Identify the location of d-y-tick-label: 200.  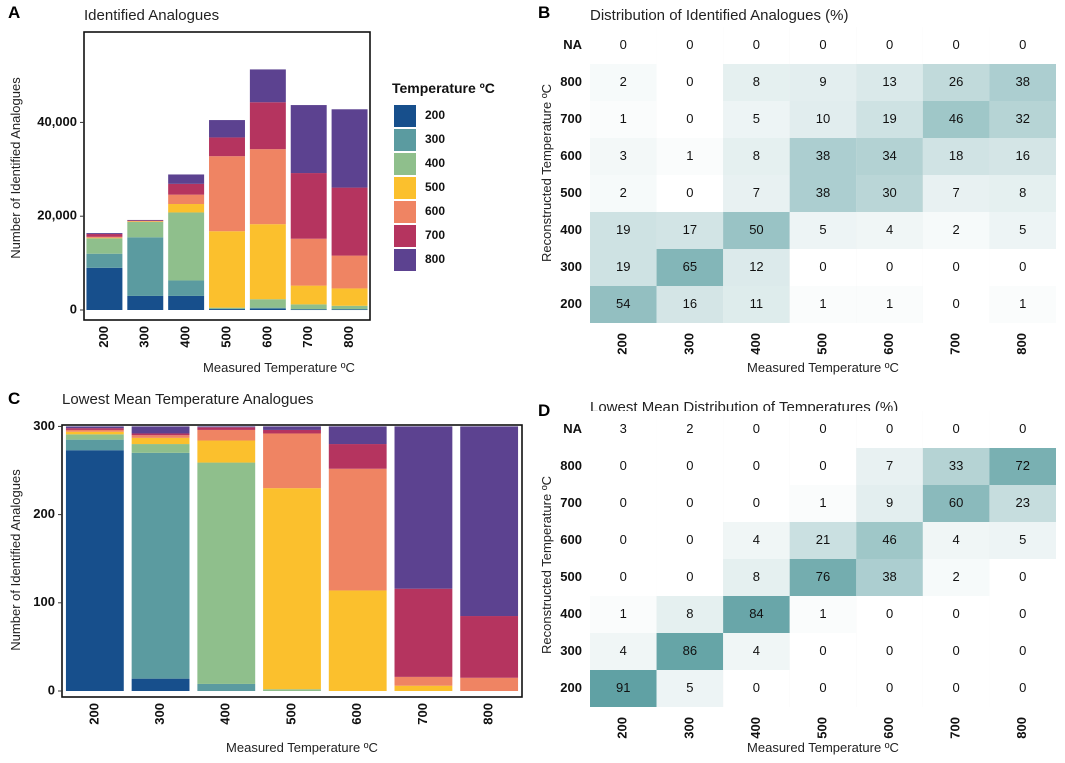
(571, 687).